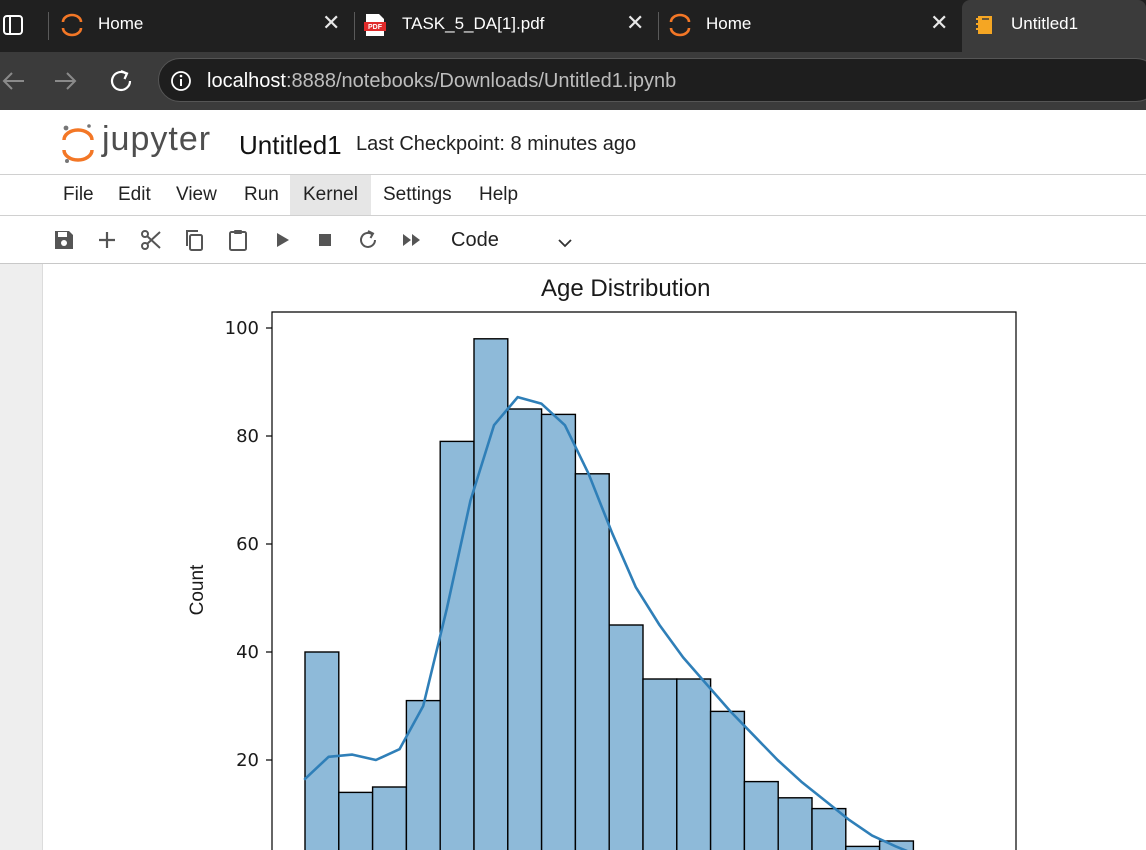 The height and width of the screenshot is (850, 1146). What do you see at coordinates (1045, 23) in the screenshot?
I see `tab-title: Untitled1` at bounding box center [1045, 23].